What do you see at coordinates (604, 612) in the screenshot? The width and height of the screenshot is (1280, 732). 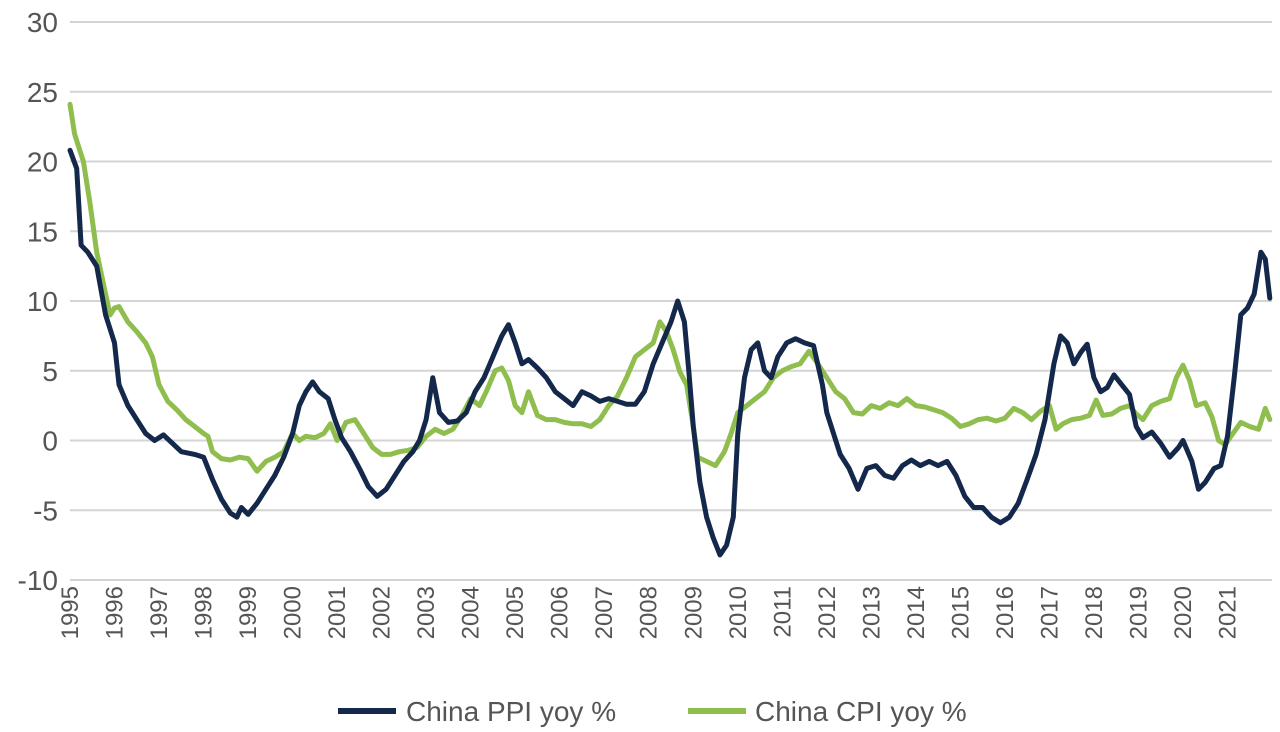 I see `x-tick-label: 2007` at bounding box center [604, 612].